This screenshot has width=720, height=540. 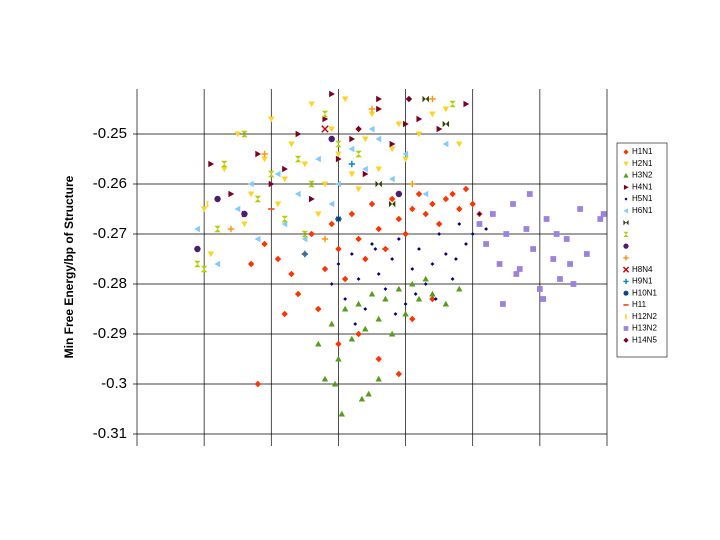 I want to click on y-tick-label: -0.3, so click(x=114, y=383).